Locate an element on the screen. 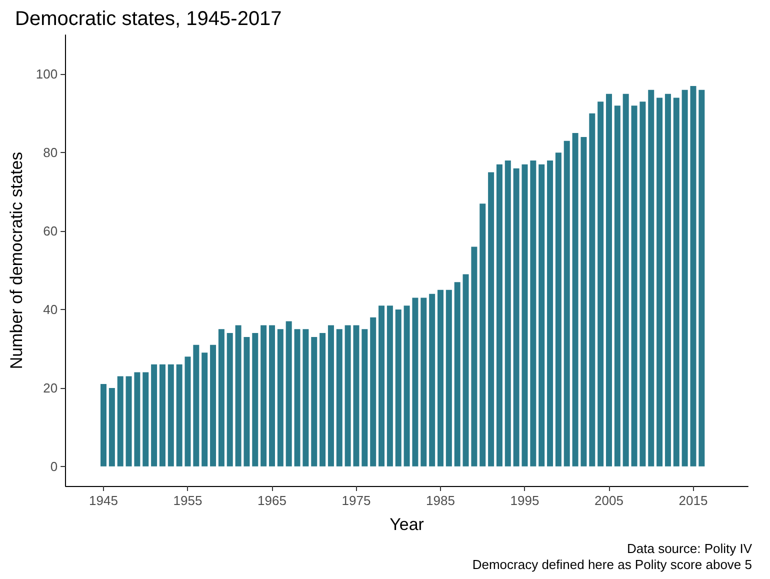  text: Democracy defined here as Polity score above 5 is located at coordinates (612, 564).